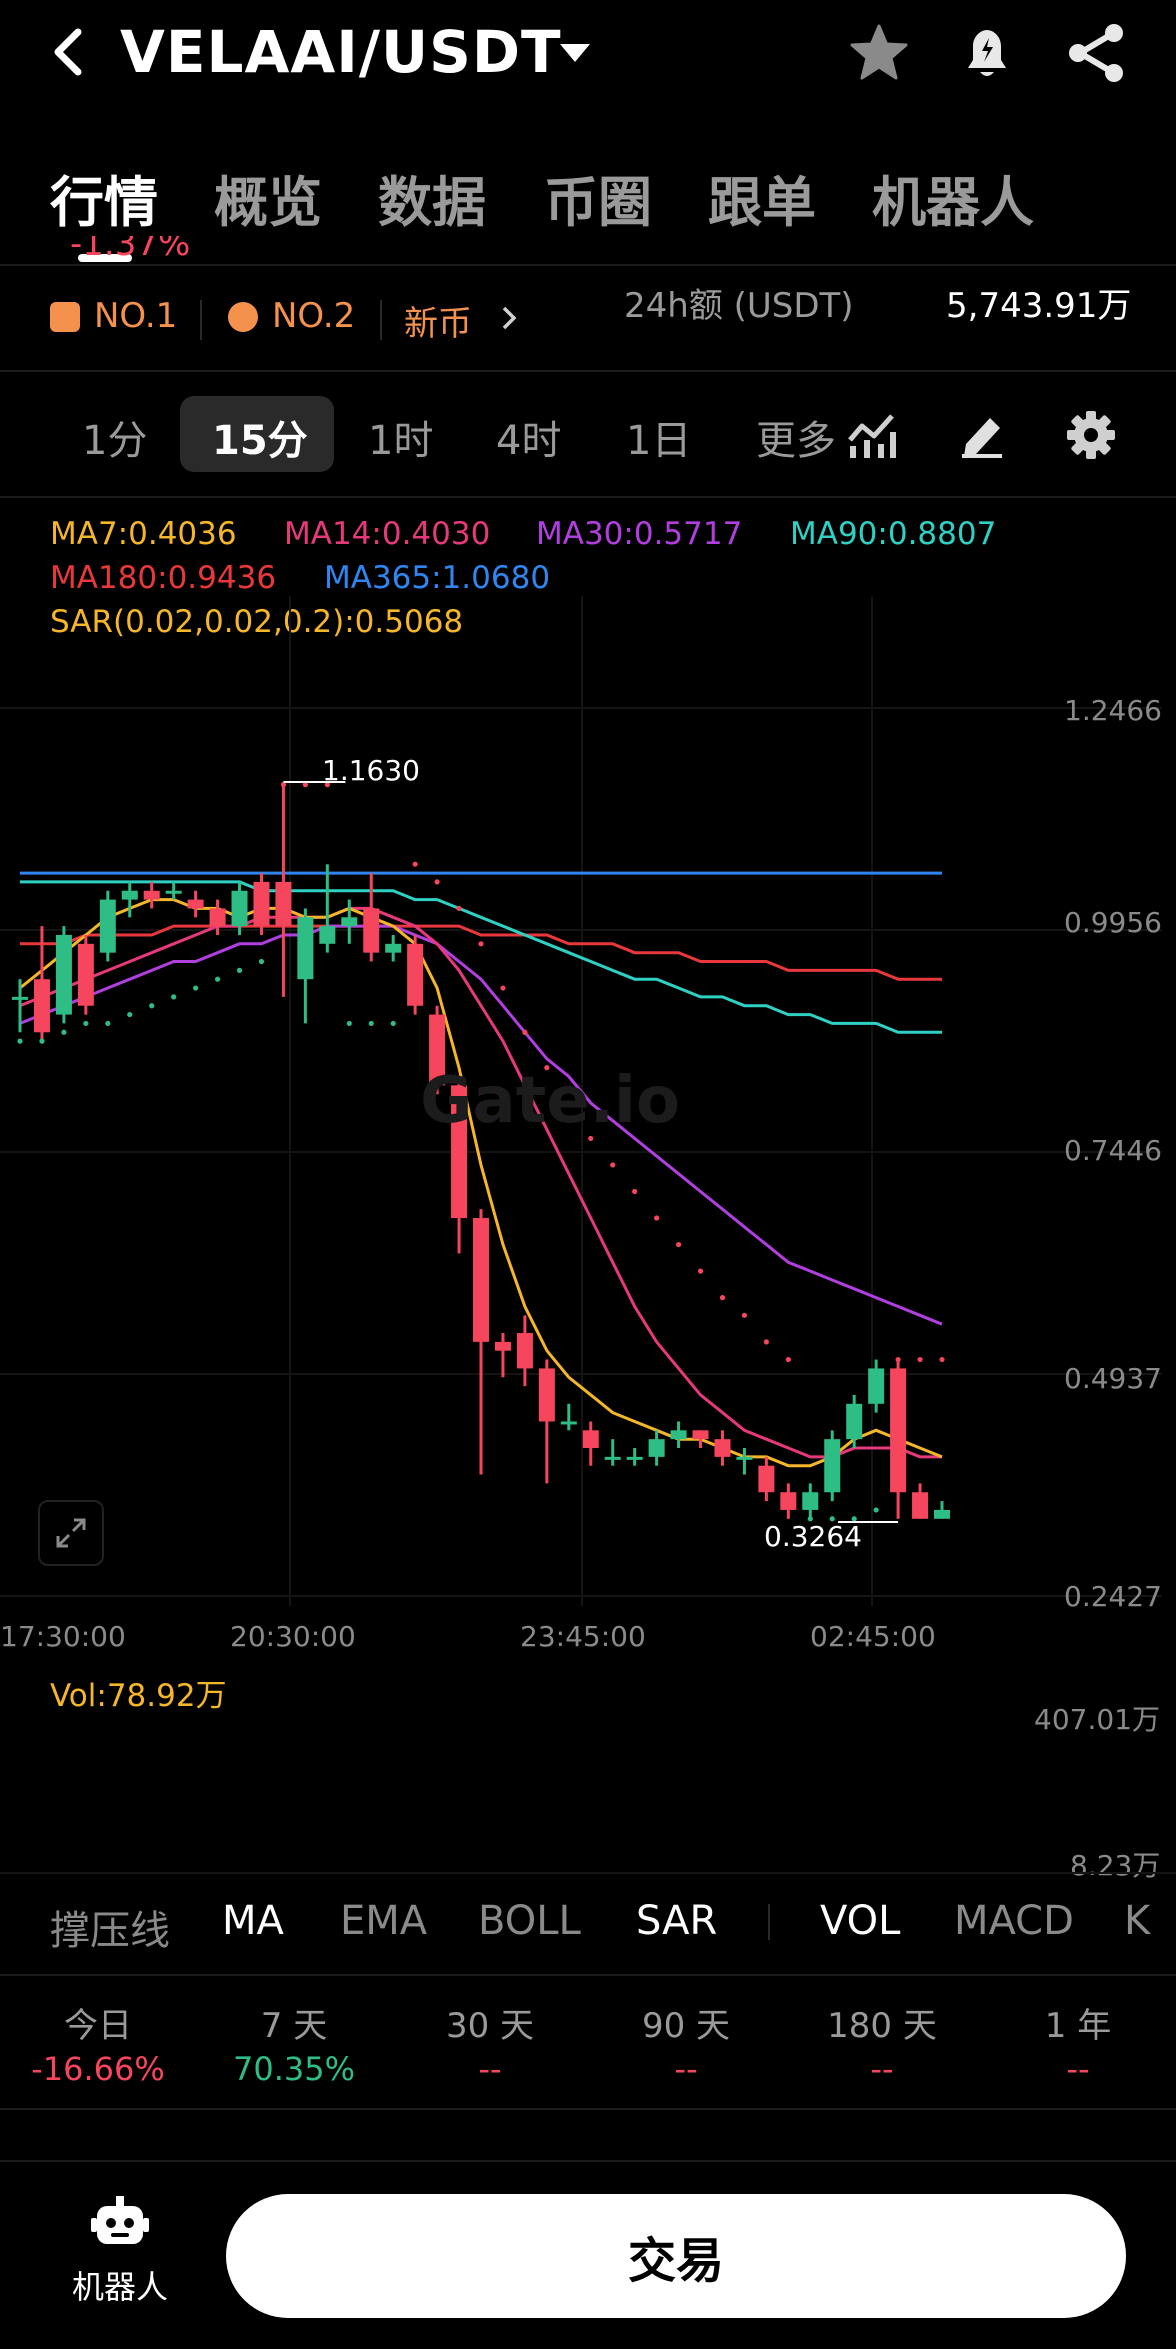 The width and height of the screenshot is (1176, 2349). I want to click on stats-divider, so click(588, 2109).